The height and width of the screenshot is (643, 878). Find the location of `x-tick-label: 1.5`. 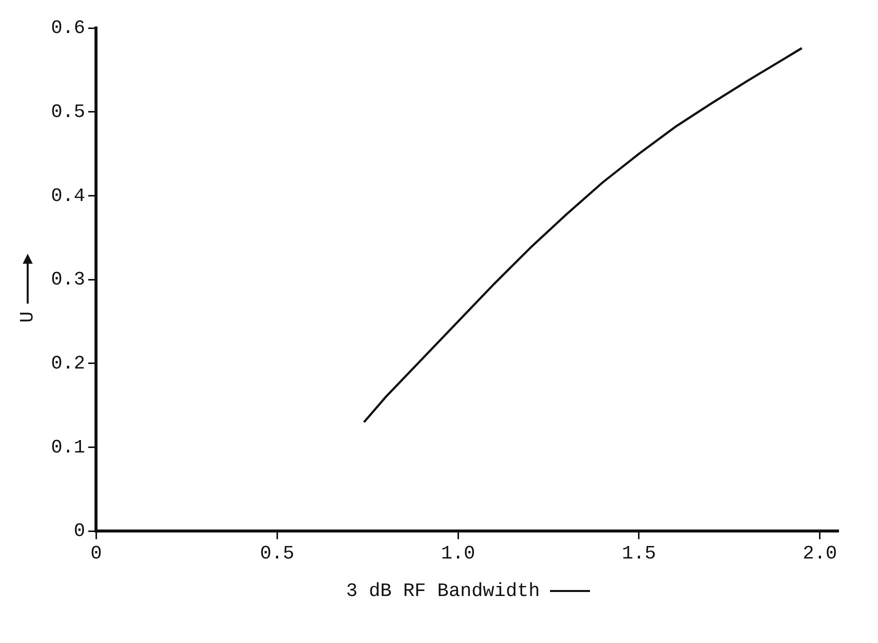

x-tick-label: 1.5 is located at coordinates (639, 553).